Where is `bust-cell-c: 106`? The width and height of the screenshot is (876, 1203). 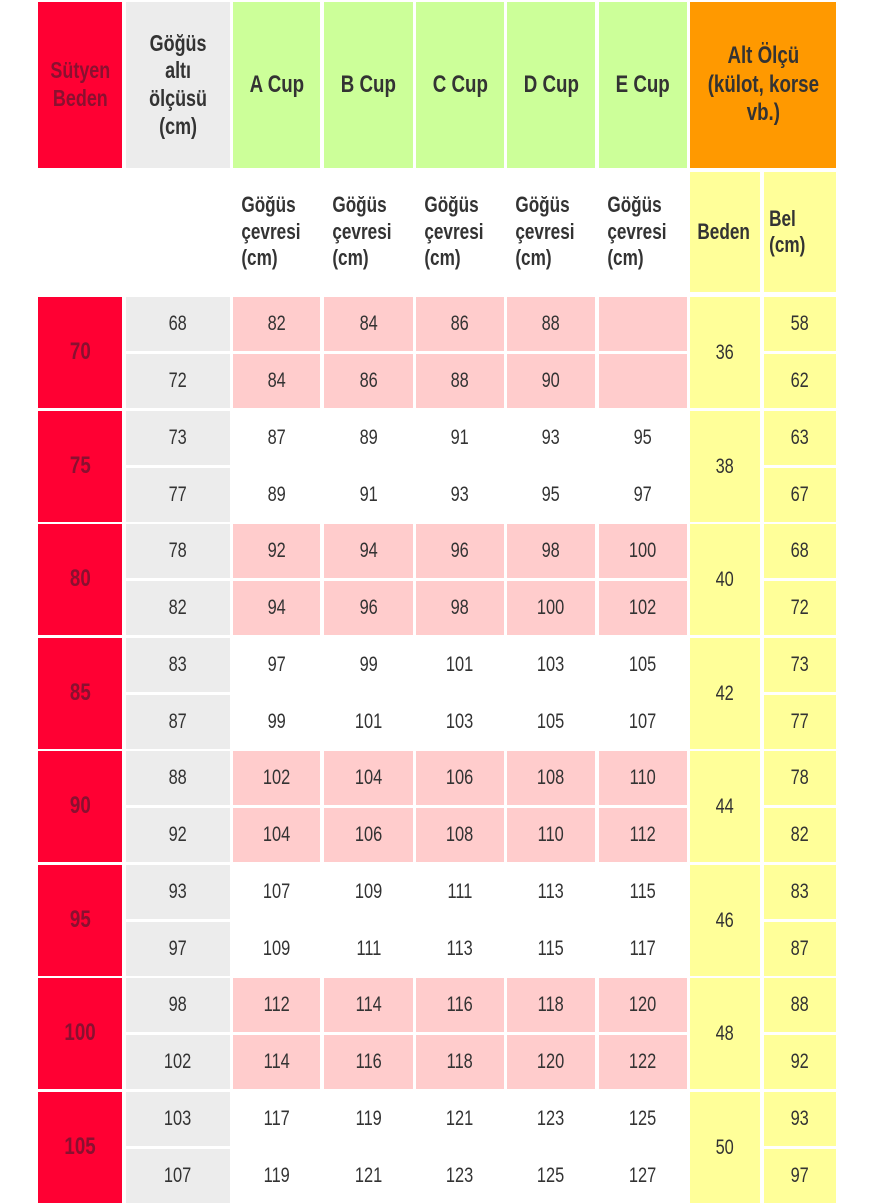
bust-cell-c: 106 is located at coordinates (460, 778).